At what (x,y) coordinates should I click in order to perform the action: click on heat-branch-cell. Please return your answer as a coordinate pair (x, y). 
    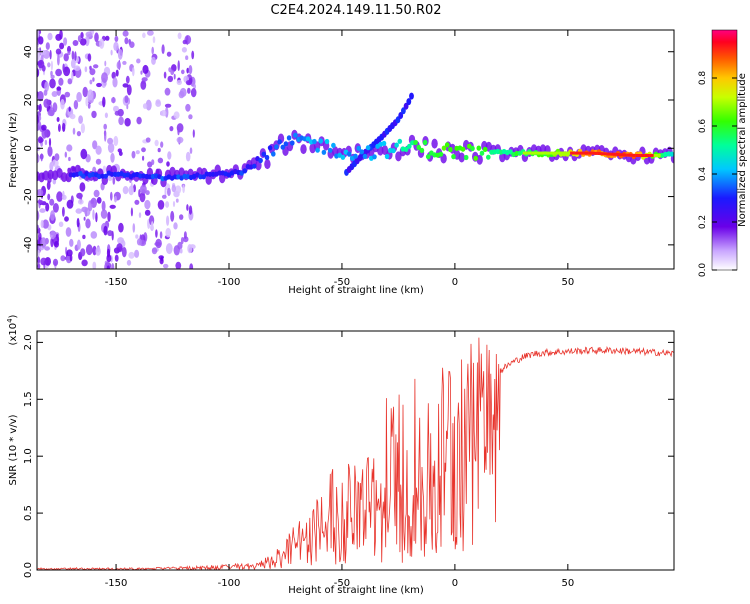
    Looking at the image, I should click on (406, 106).